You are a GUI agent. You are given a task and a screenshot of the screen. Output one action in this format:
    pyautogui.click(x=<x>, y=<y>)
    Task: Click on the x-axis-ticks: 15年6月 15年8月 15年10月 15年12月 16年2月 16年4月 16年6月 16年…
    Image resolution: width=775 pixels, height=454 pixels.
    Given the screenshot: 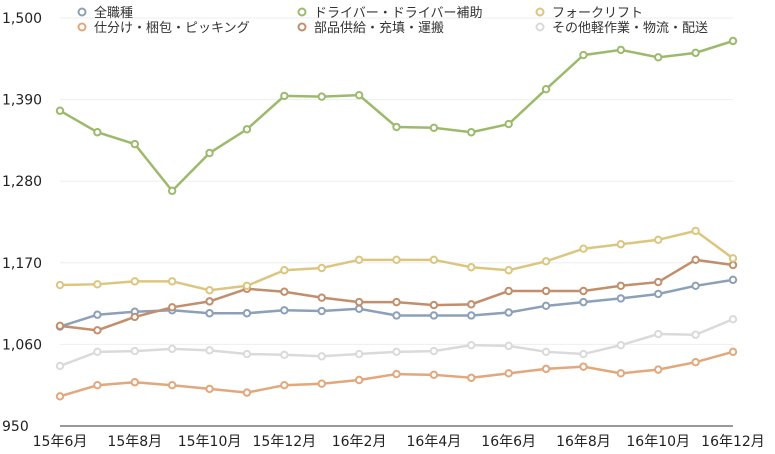 What is the action you would take?
    pyautogui.click(x=399, y=442)
    